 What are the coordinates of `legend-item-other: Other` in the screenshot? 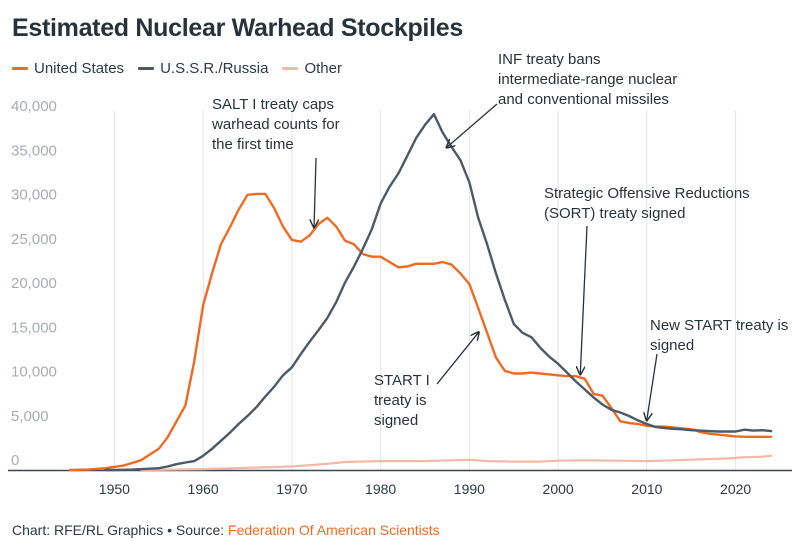 It's located at (312, 68).